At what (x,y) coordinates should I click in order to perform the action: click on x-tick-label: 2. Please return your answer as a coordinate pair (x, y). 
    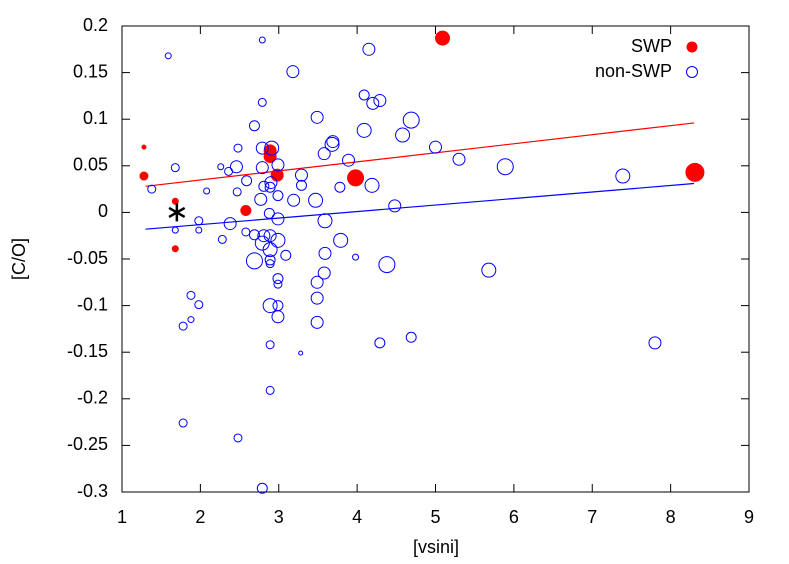
    Looking at the image, I should click on (200, 517).